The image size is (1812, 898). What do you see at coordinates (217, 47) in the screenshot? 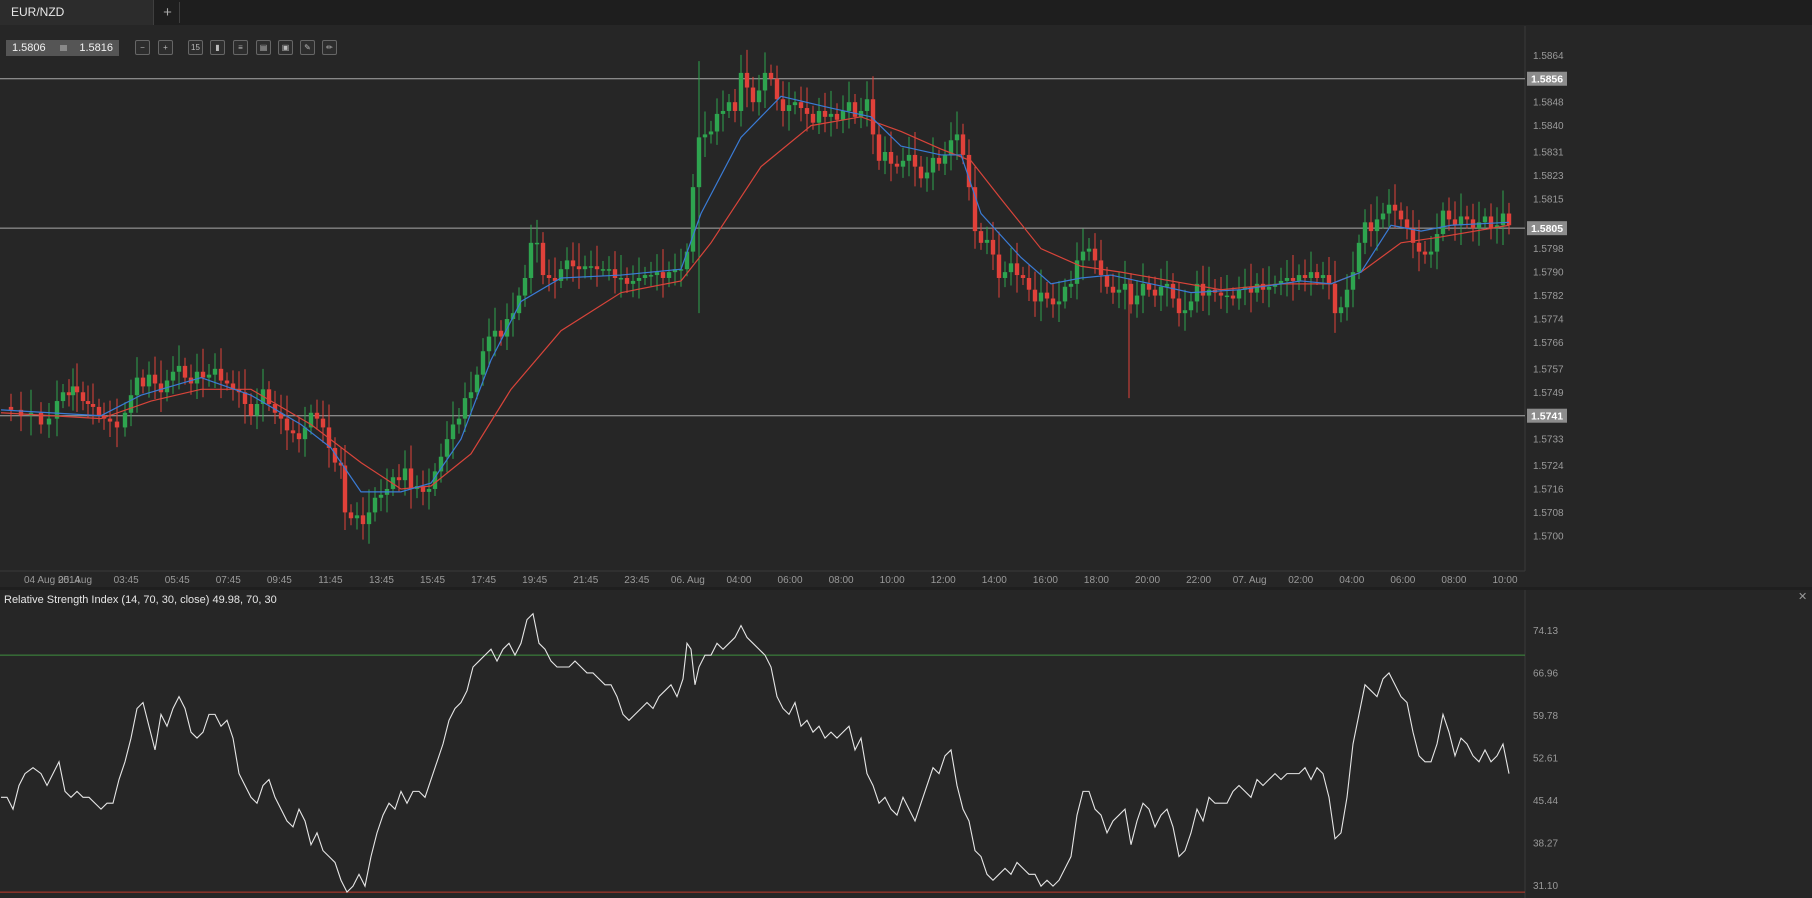
I see `candlestick-icon: ▮` at bounding box center [217, 47].